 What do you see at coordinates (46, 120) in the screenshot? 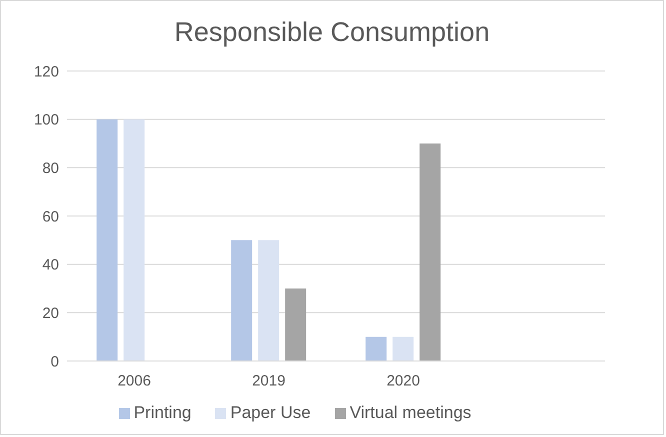
I see `y-tick-label: 100` at bounding box center [46, 120].